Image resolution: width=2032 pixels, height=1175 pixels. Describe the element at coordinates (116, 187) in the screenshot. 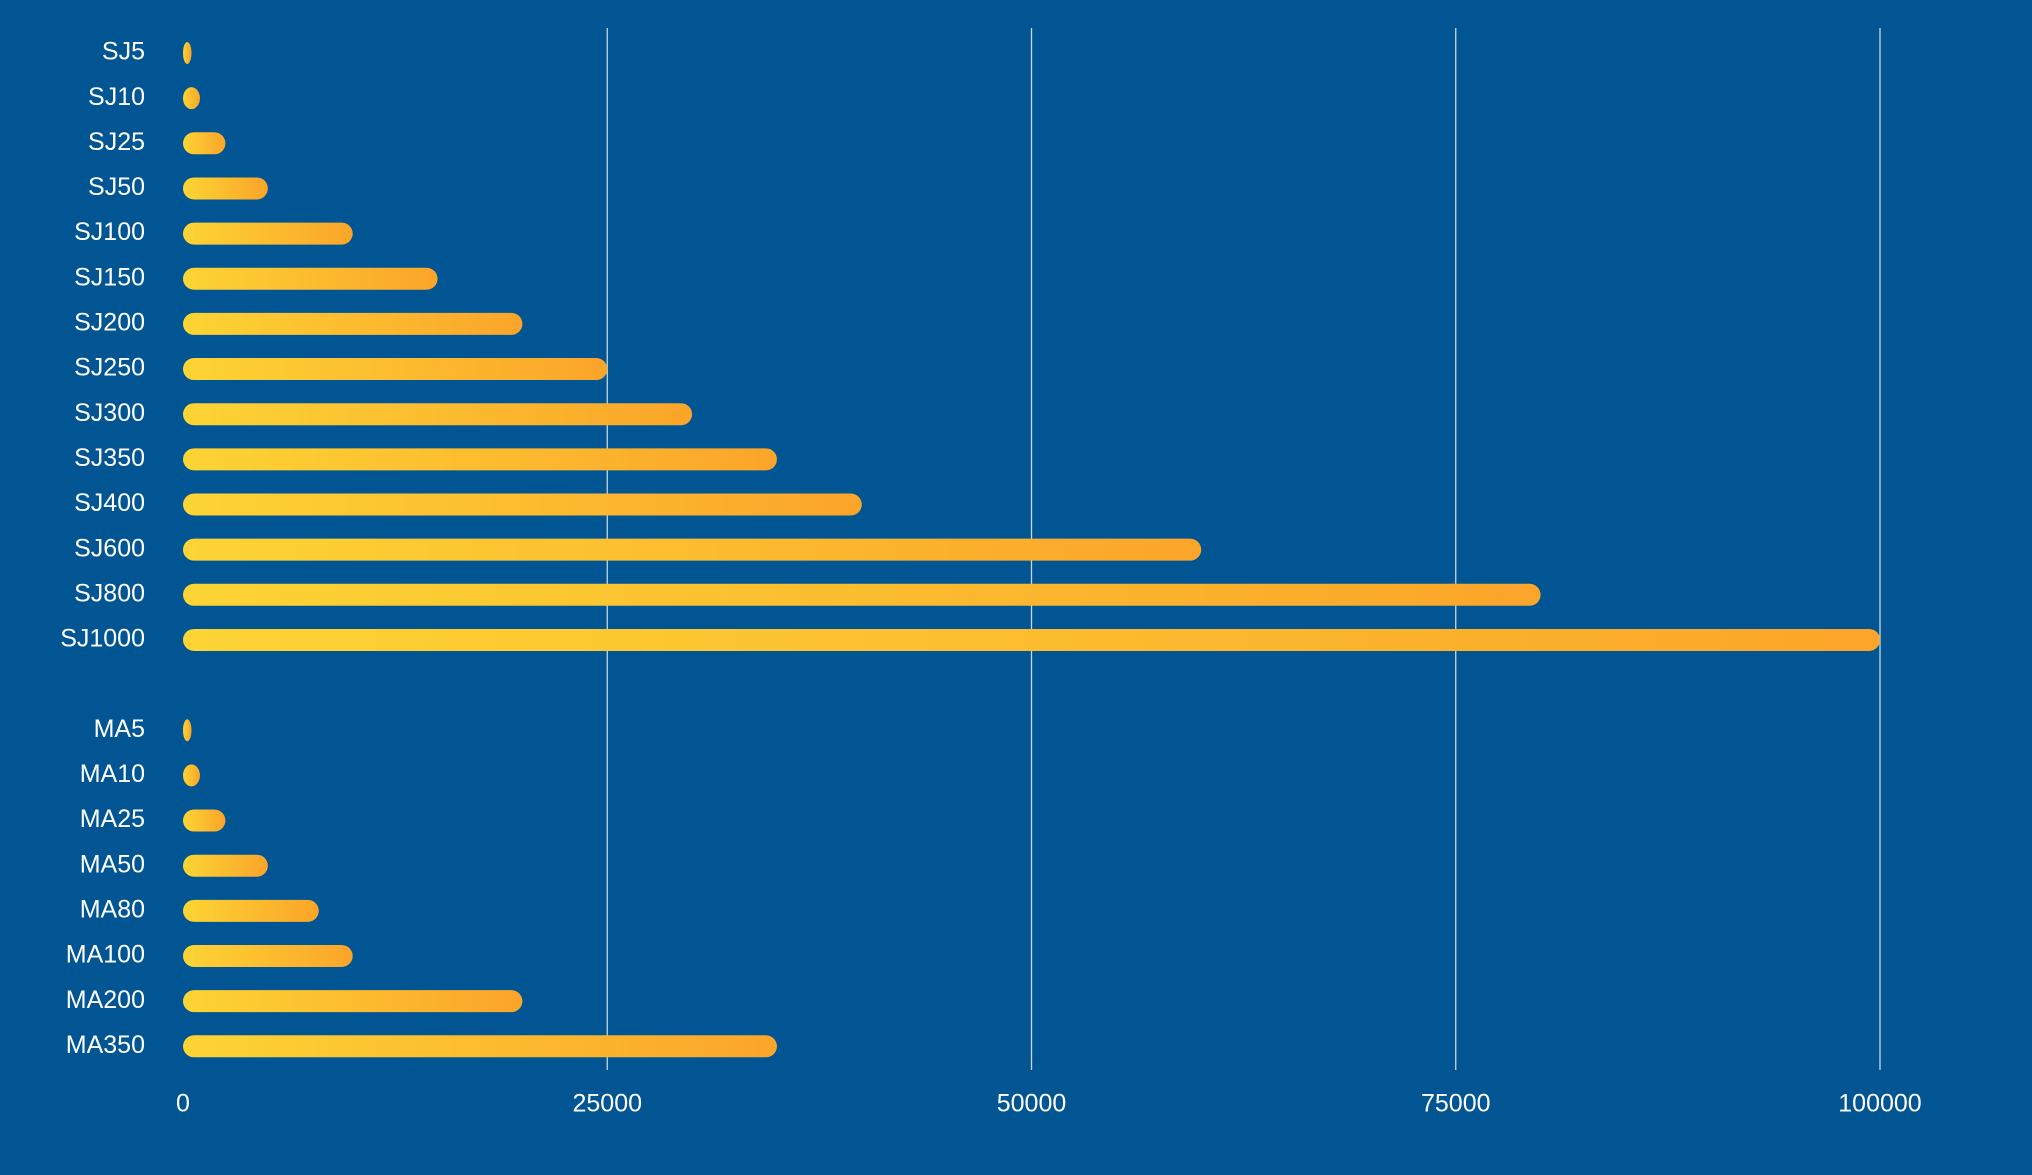

I see `category-label-sj50: SJ50` at that location.